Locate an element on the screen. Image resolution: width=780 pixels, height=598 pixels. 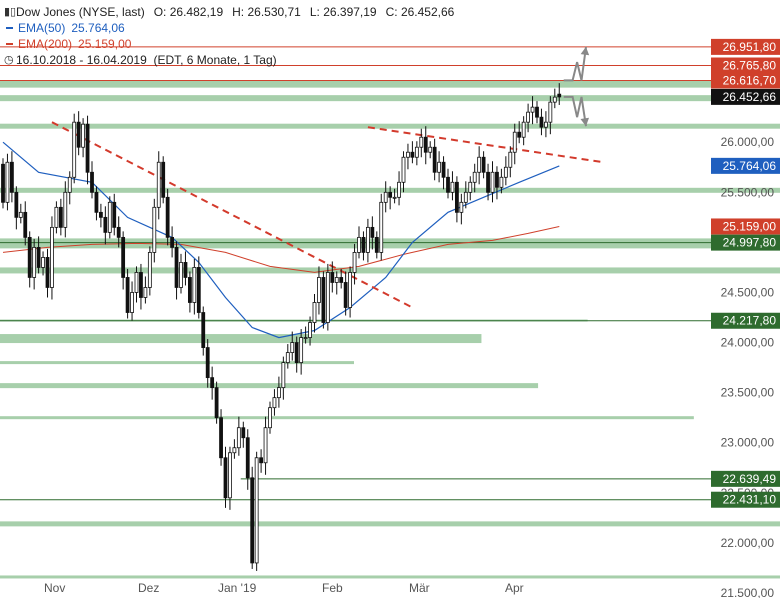
y-tick-label: 23.000,00 is located at coordinates (748, 443).